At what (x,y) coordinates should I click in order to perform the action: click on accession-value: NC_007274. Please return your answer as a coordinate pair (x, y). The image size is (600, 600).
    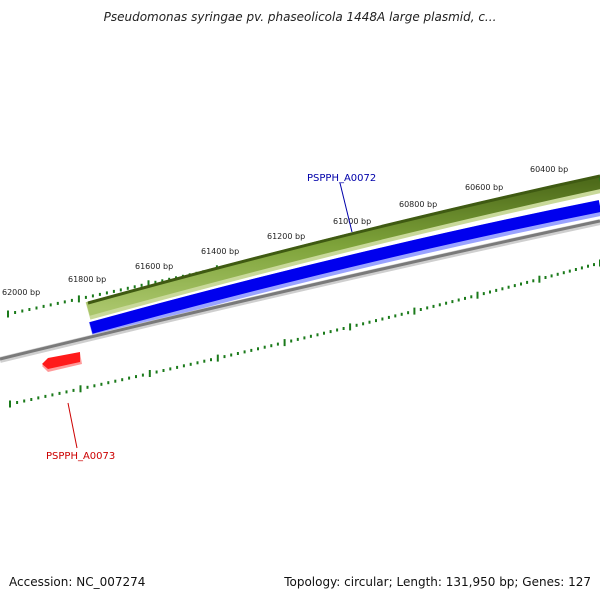
    Looking at the image, I should click on (111, 582).